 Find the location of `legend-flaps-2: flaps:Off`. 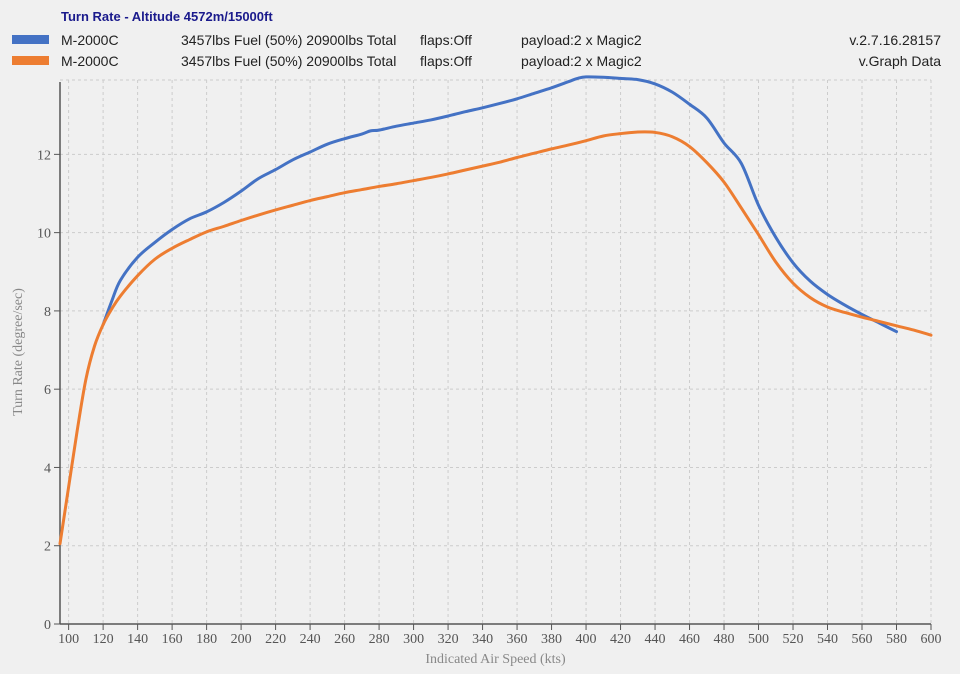

legend-flaps-2: flaps:Off is located at coordinates (446, 61).